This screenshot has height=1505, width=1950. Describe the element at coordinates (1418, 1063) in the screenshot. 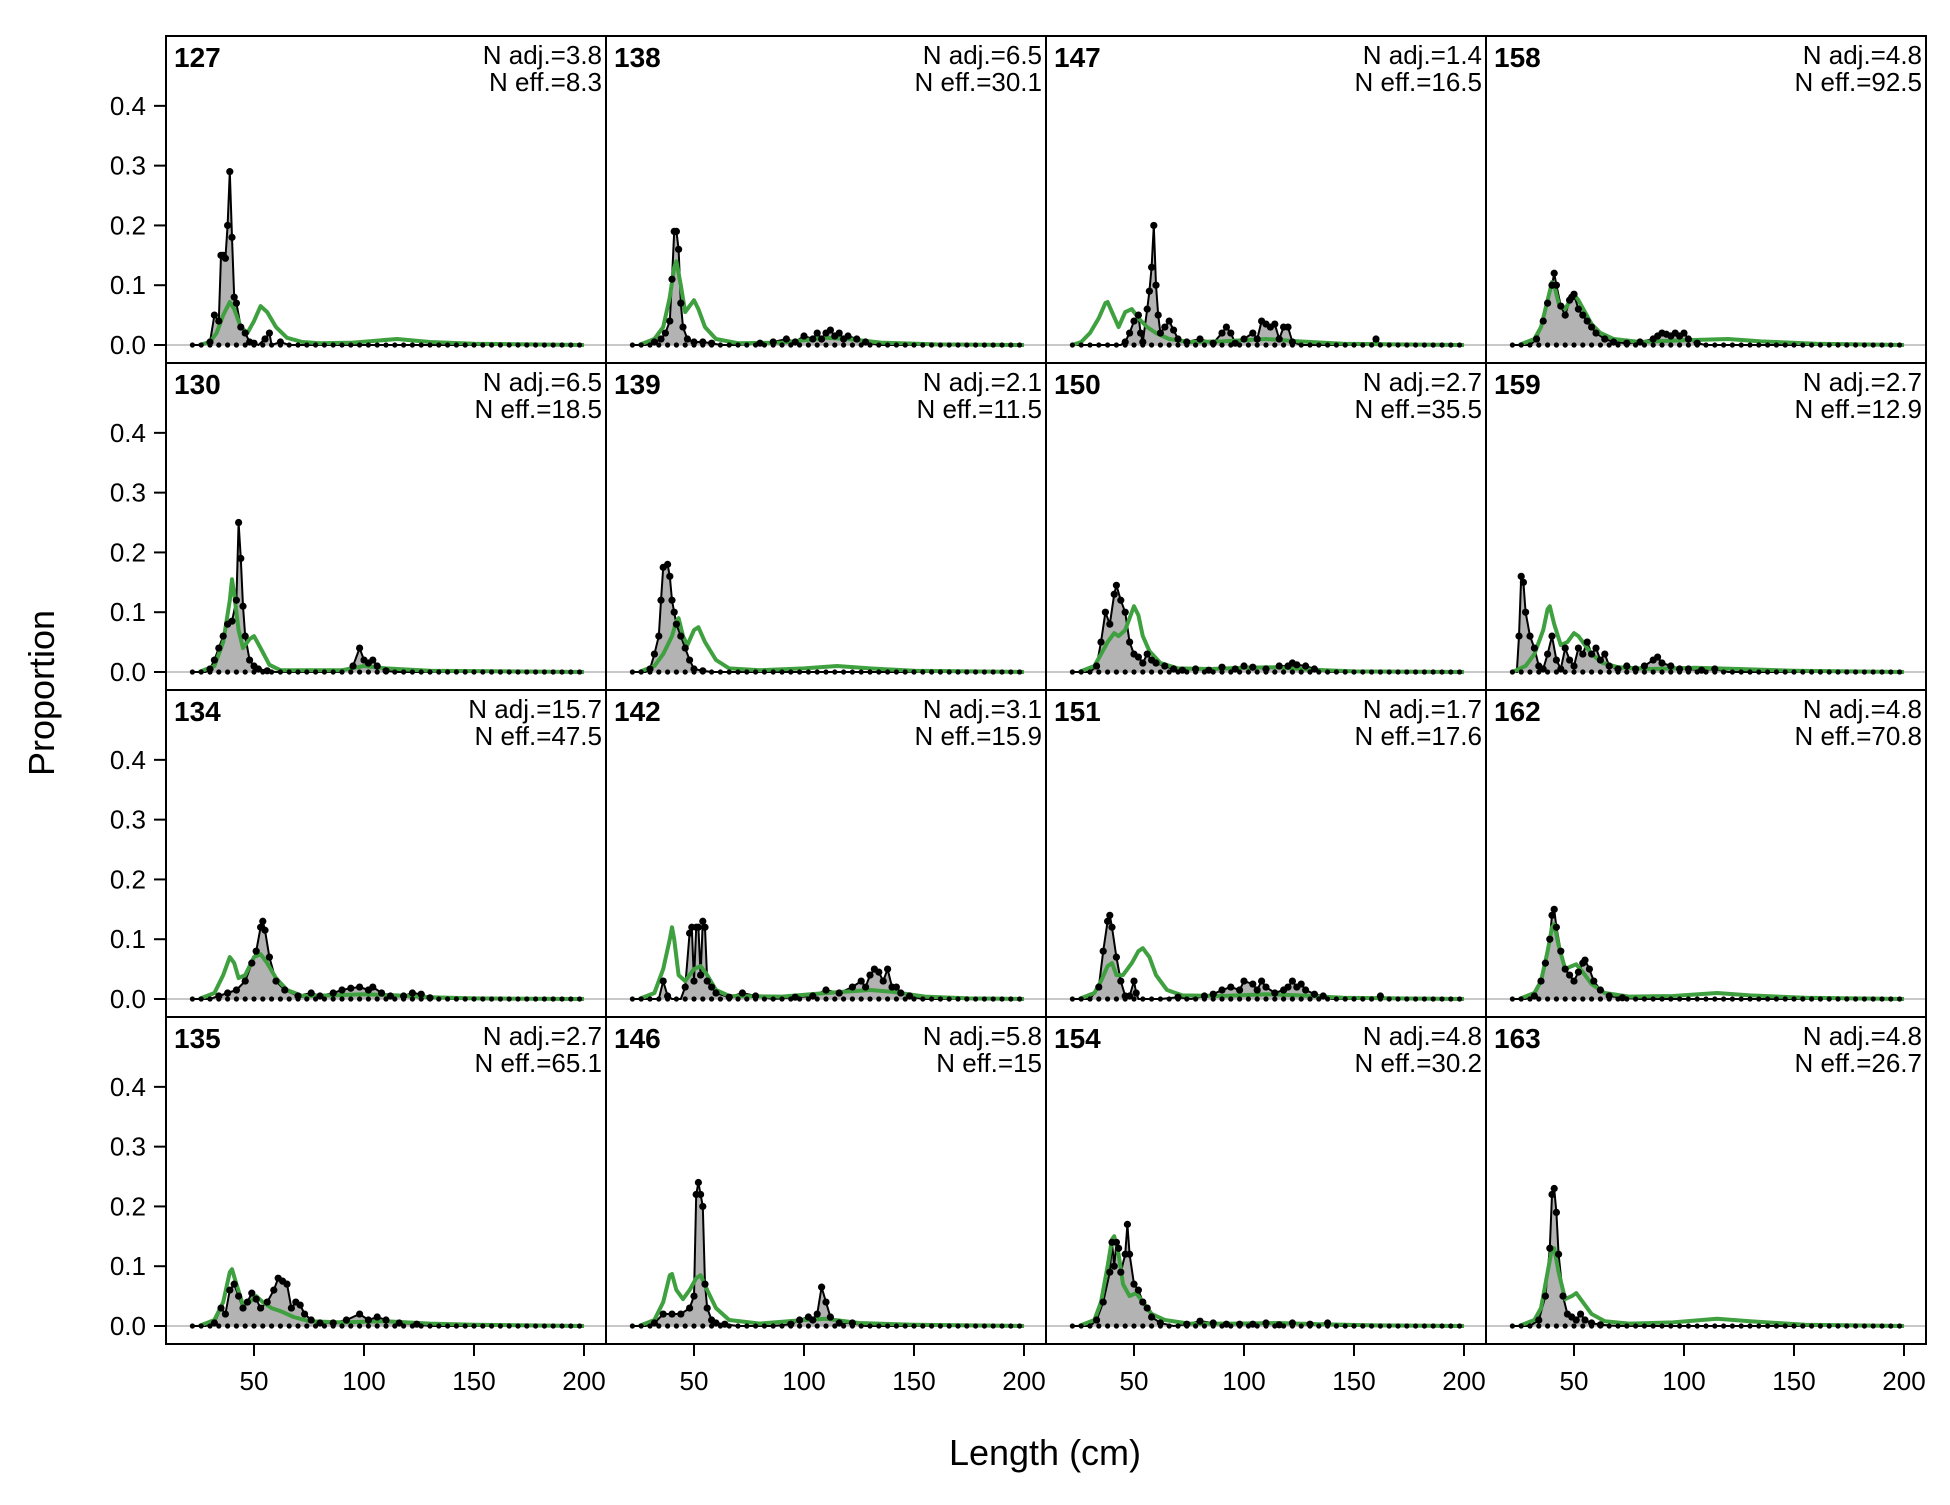

I see `panel-n-eff: N eff.=30.2` at that location.